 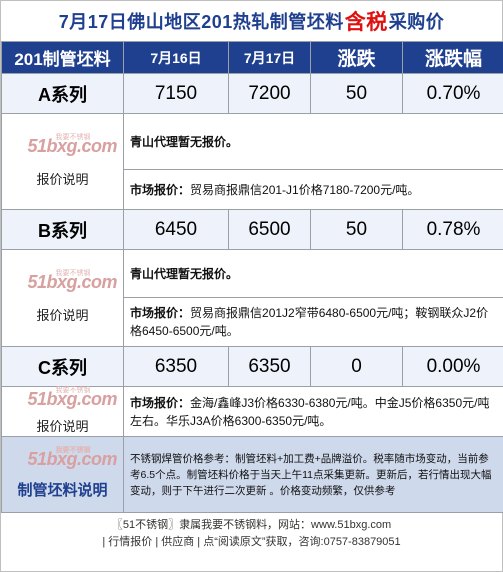 I want to click on table-row: B系列 6450 6500 50 0.78%, so click(x=252, y=229).